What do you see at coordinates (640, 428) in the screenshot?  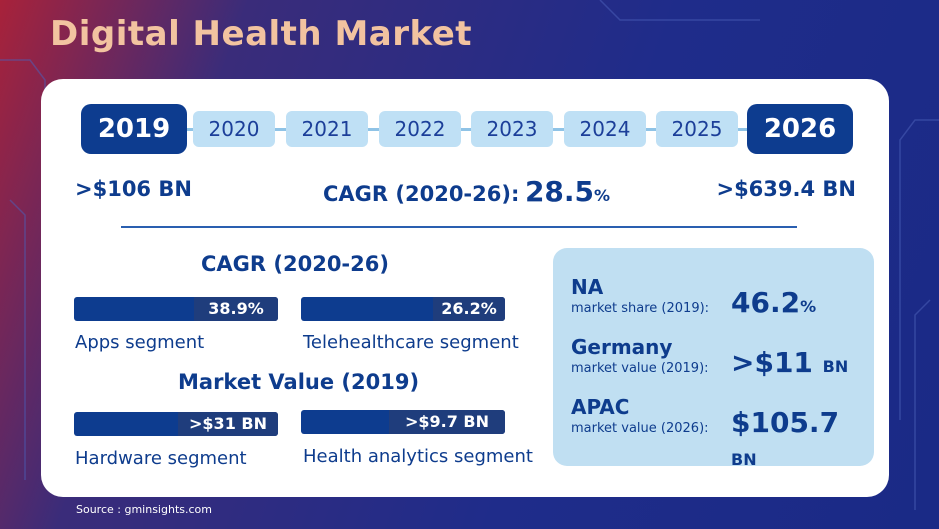 I see `region-apac-desc: market value (2026):` at bounding box center [640, 428].